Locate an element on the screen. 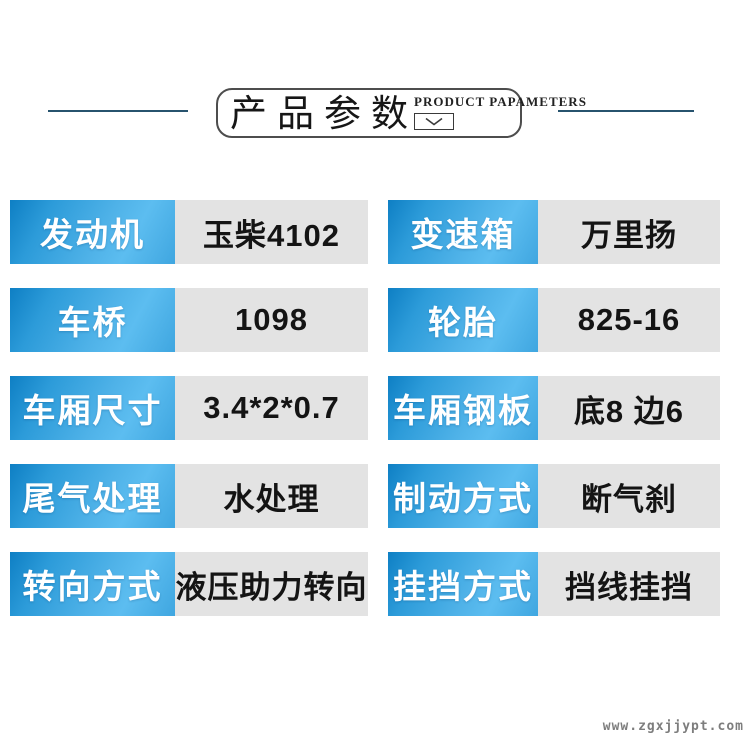 Image resolution: width=750 pixels, height=750 pixels. spec-value: 825-16 is located at coordinates (629, 320).